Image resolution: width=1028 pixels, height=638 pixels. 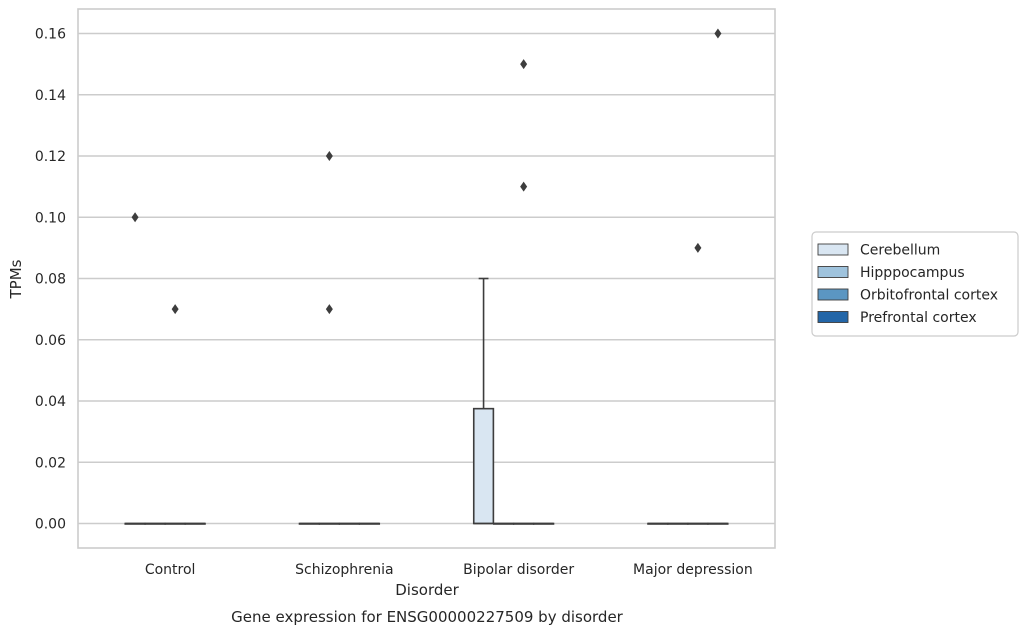 What do you see at coordinates (518, 570) in the screenshot?
I see `x-tick-label: Bipolar disorder` at bounding box center [518, 570].